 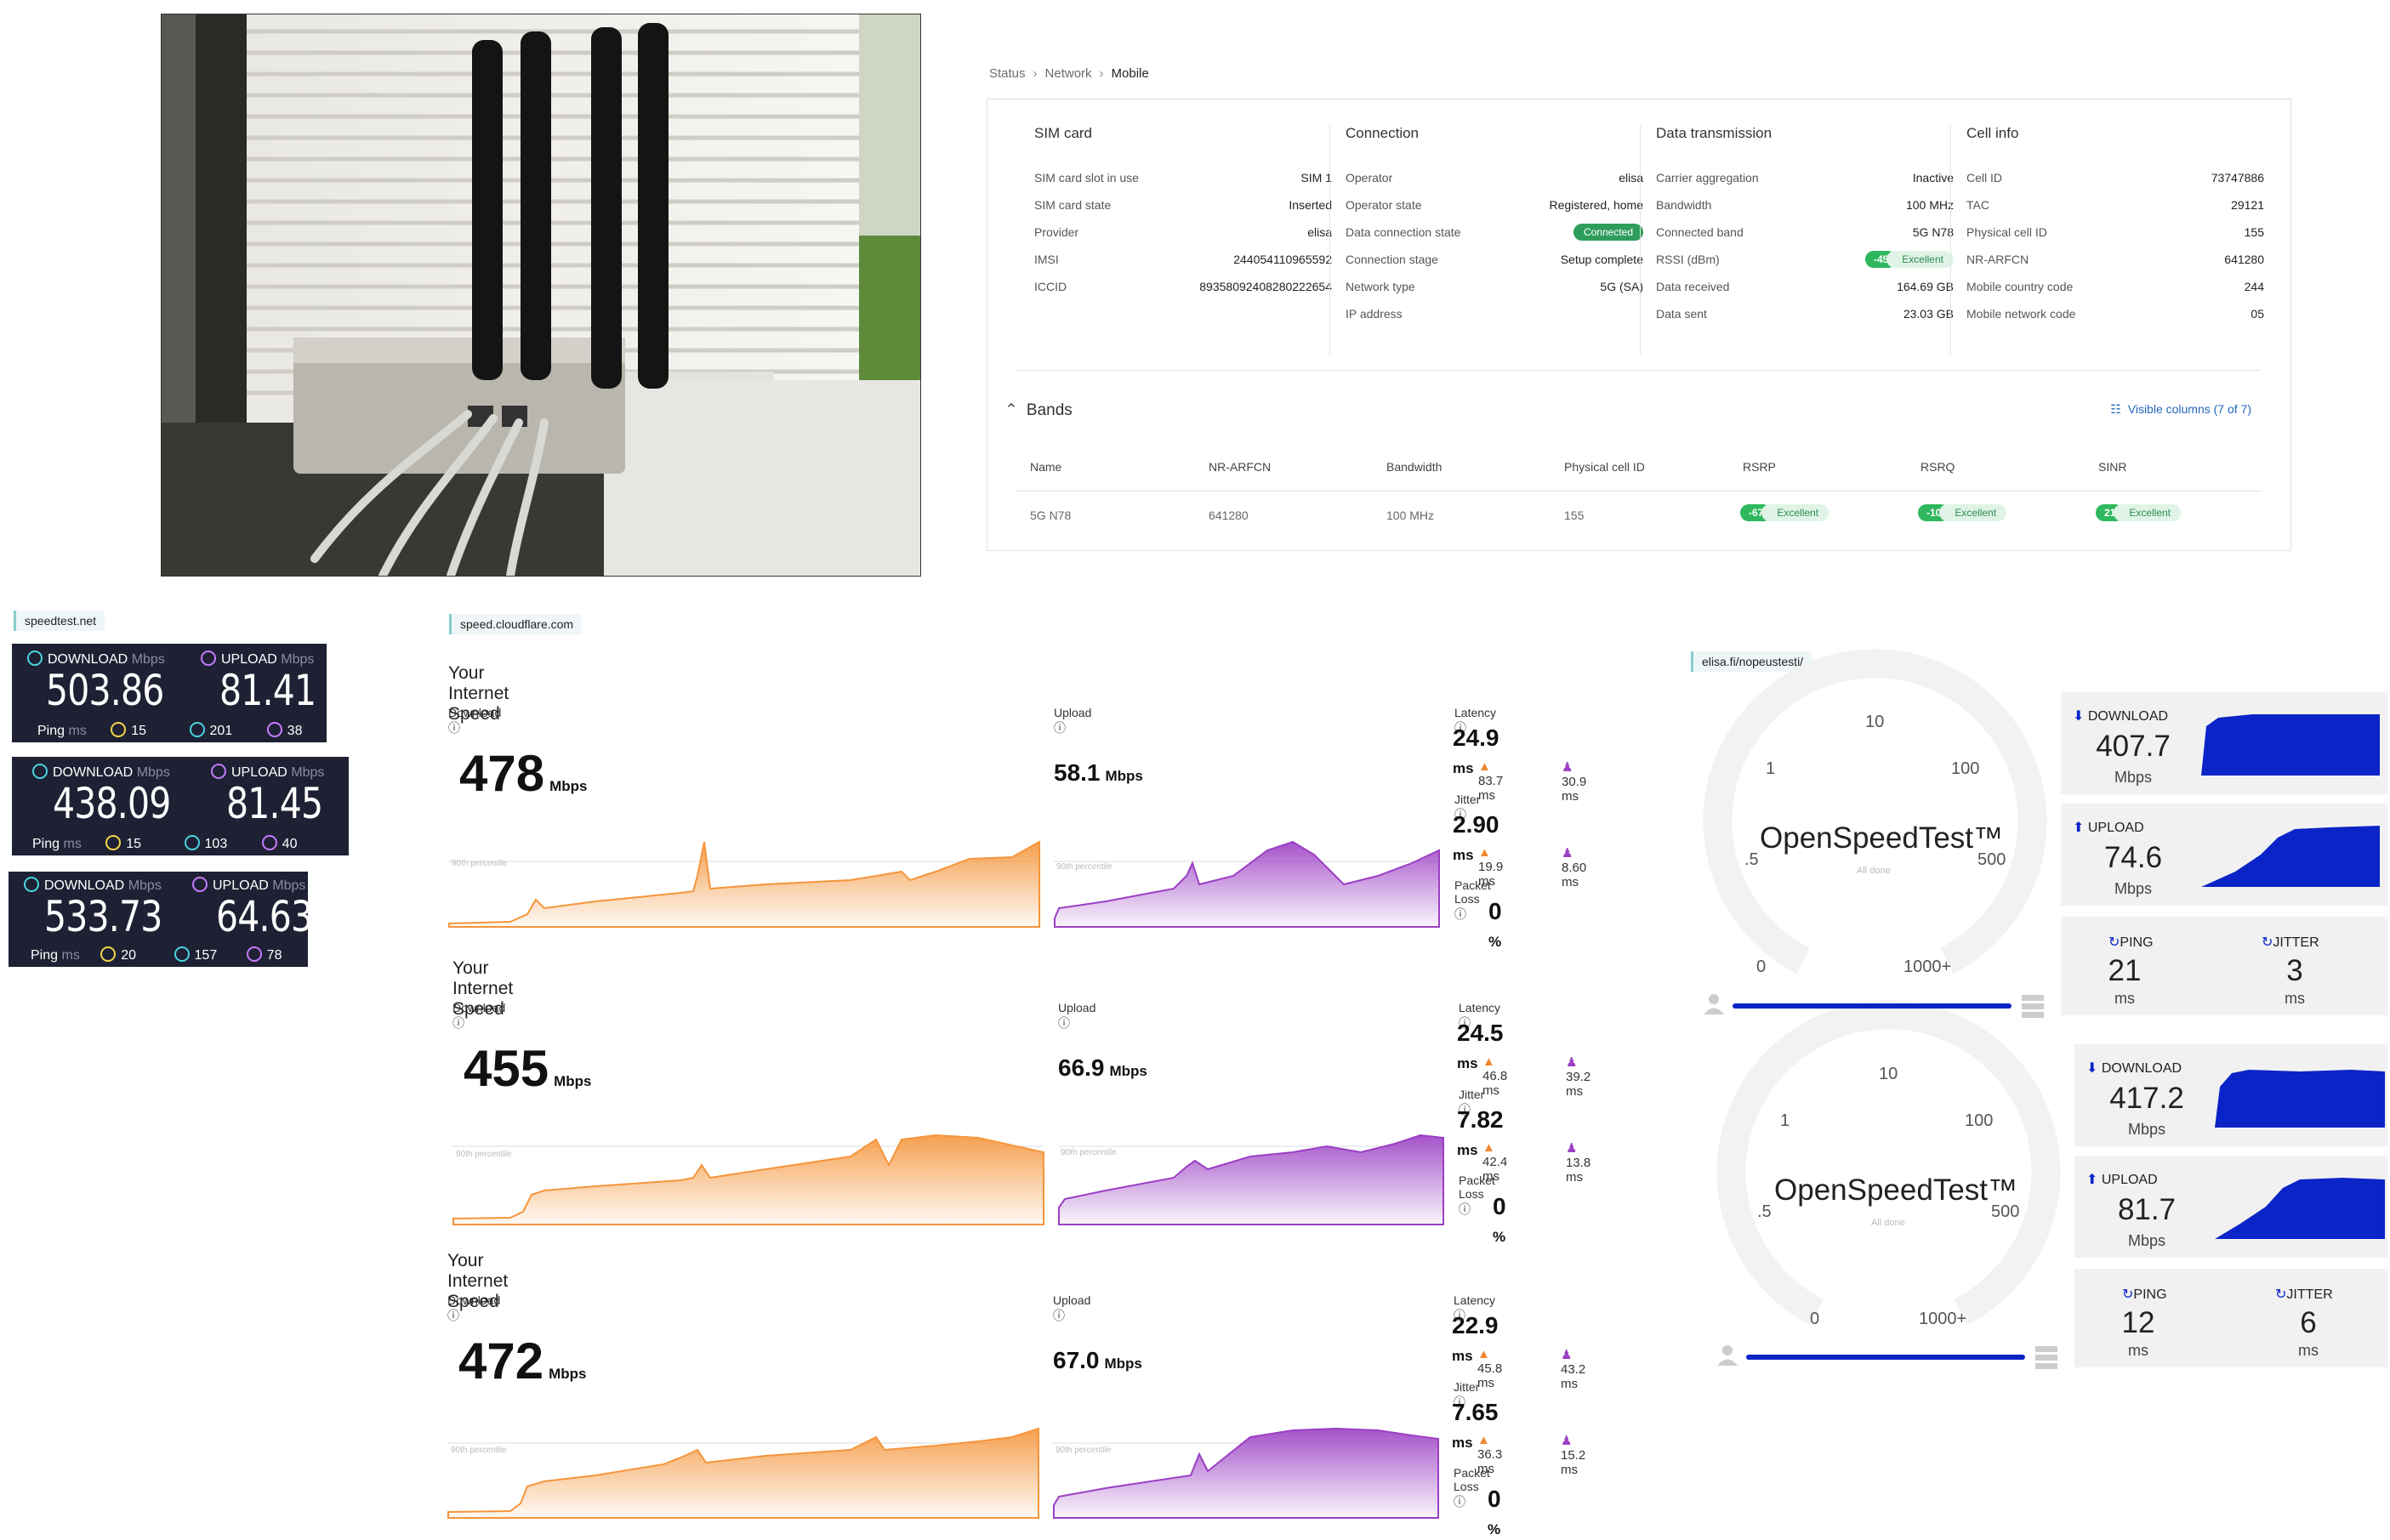 I want to click on kv-row: Provider elisa, so click(x=1183, y=232).